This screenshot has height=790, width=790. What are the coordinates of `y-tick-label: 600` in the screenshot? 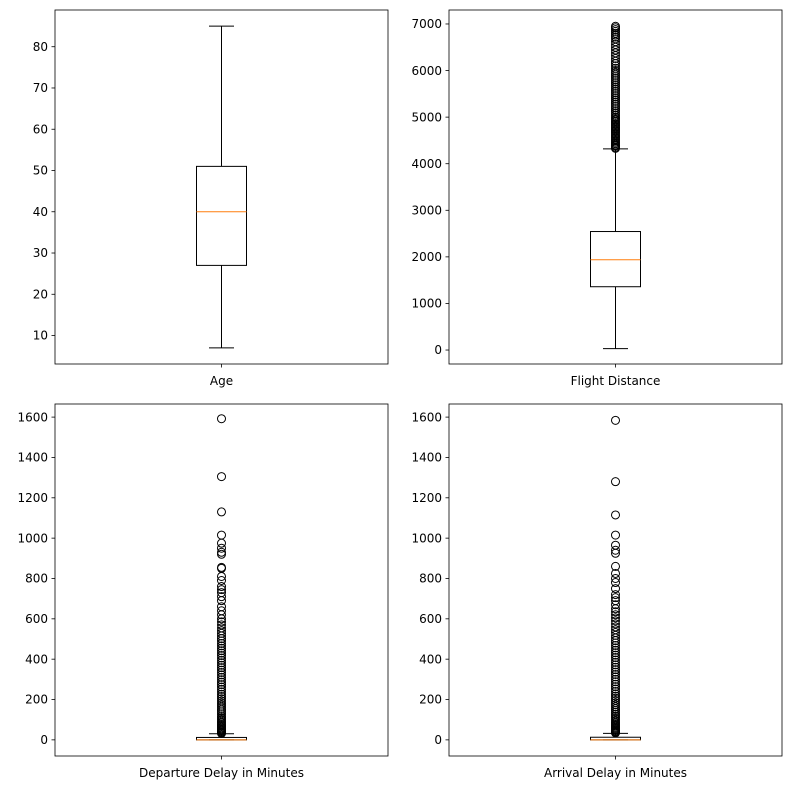 It's located at (430, 619).